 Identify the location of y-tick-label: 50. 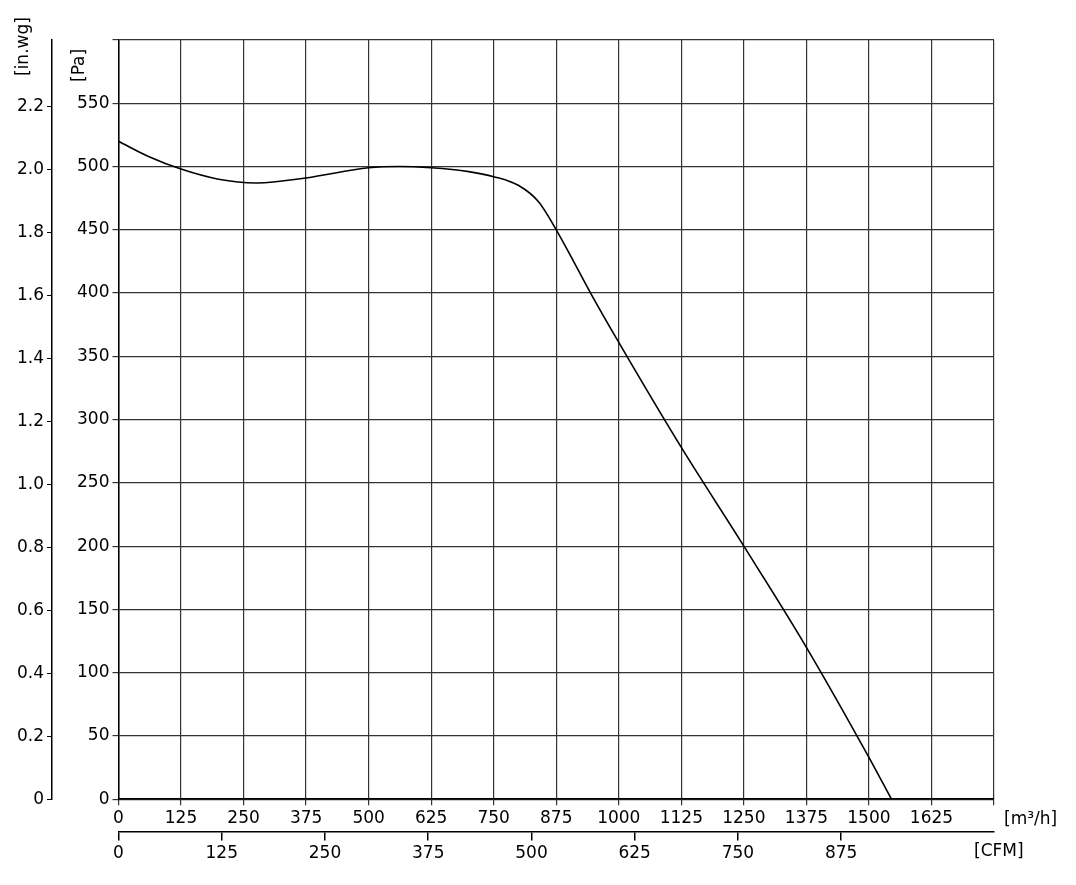
(98, 734).